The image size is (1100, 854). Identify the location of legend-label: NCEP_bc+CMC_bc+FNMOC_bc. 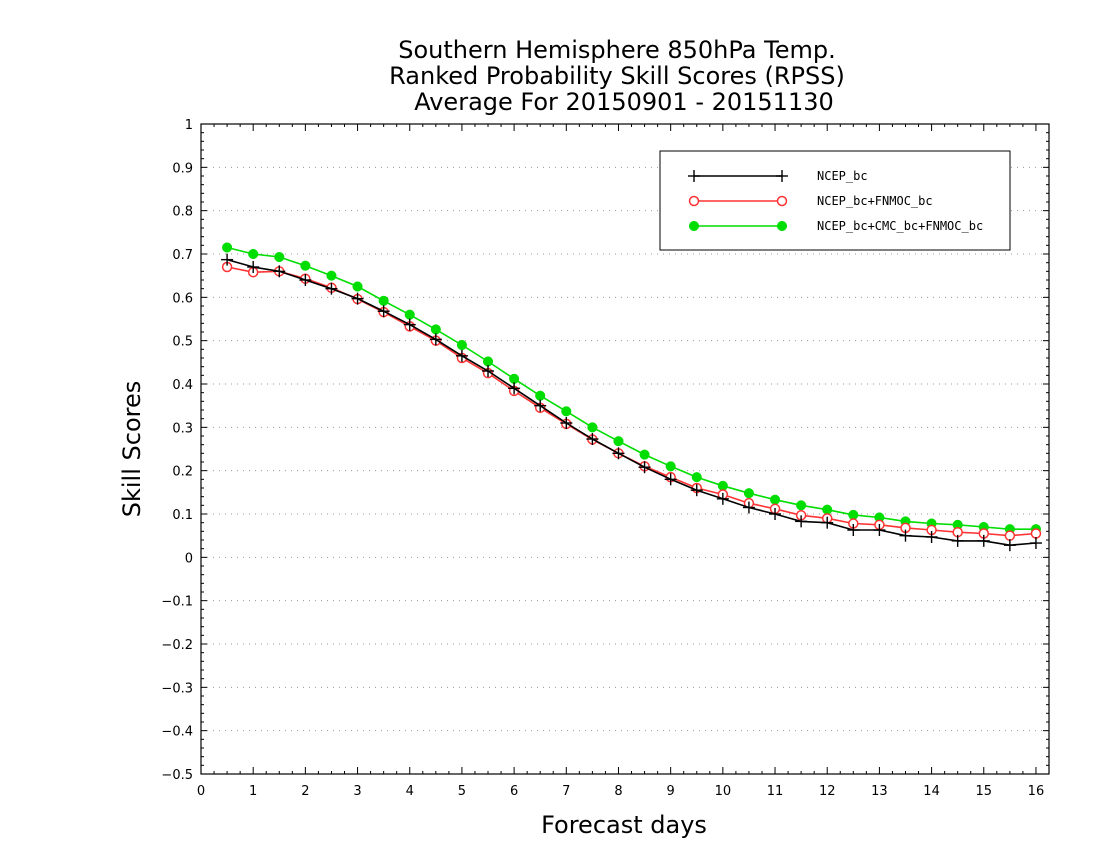
(900, 226).